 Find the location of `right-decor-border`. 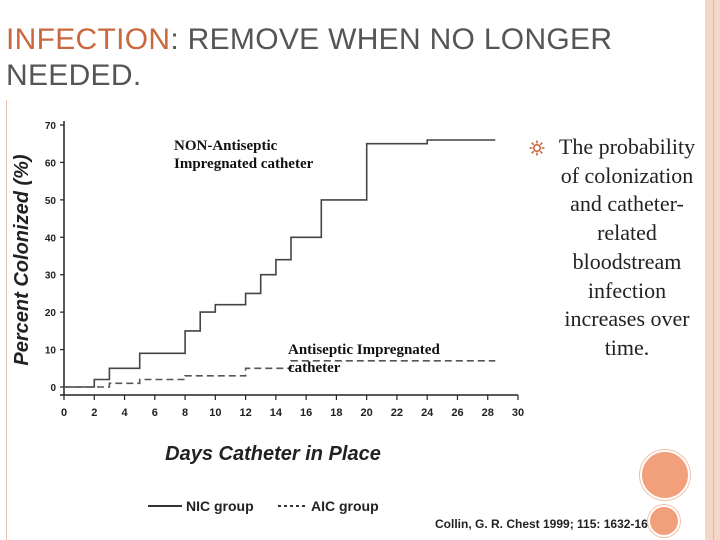

right-decor-border is located at coordinates (712, 270).